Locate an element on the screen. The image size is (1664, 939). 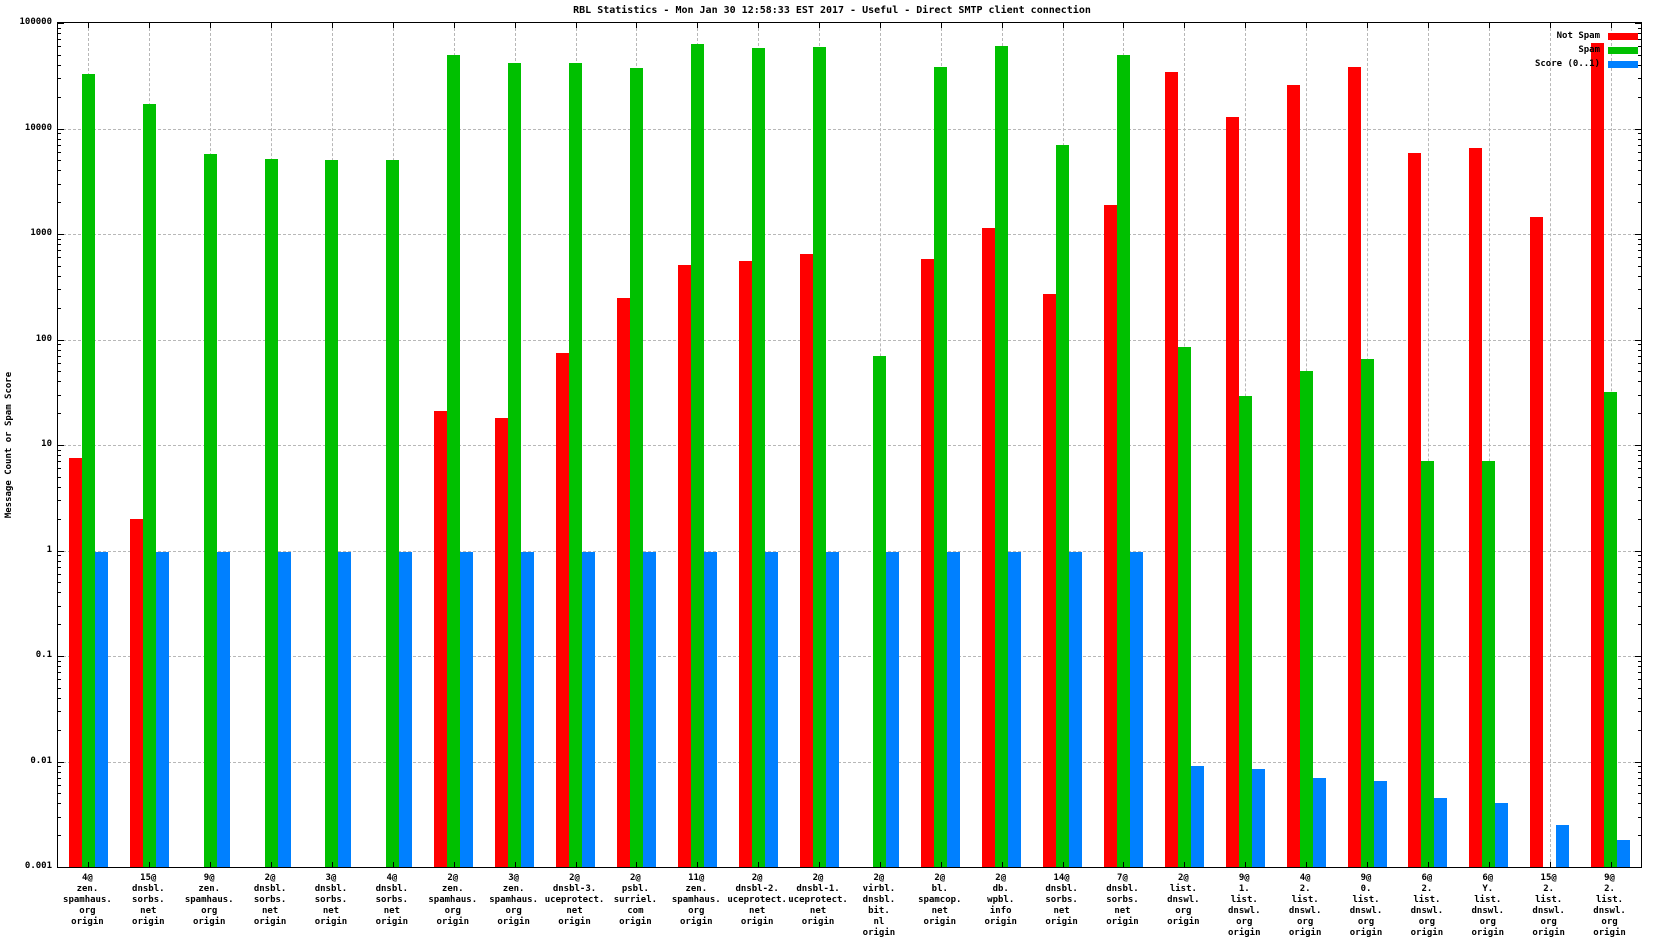
v-gridline is located at coordinates (1489, 445).